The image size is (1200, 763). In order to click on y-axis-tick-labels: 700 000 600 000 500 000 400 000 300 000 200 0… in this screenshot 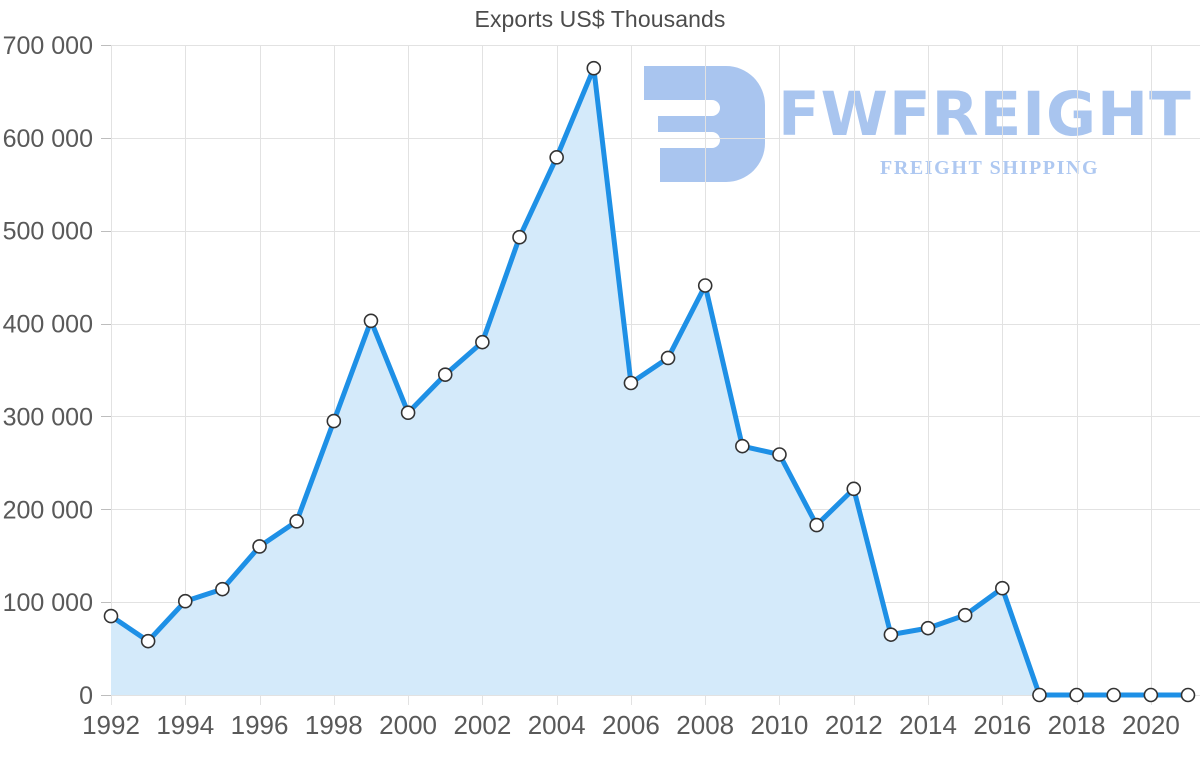, I will do `click(48, 371)`.